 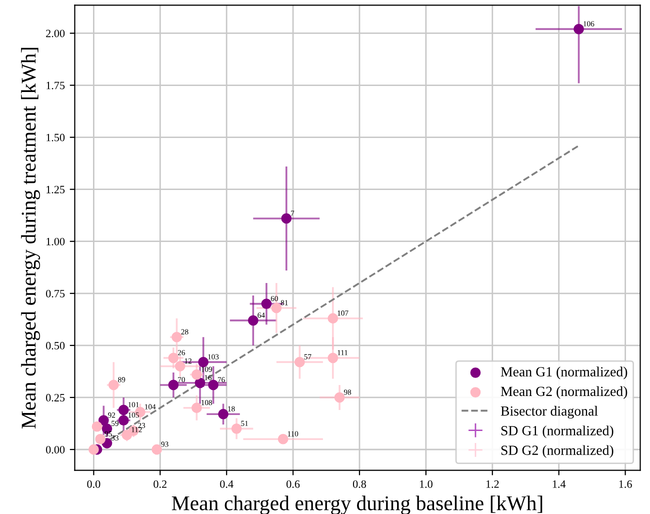 I want to click on x-tick-label: 0.2, so click(x=160, y=484).